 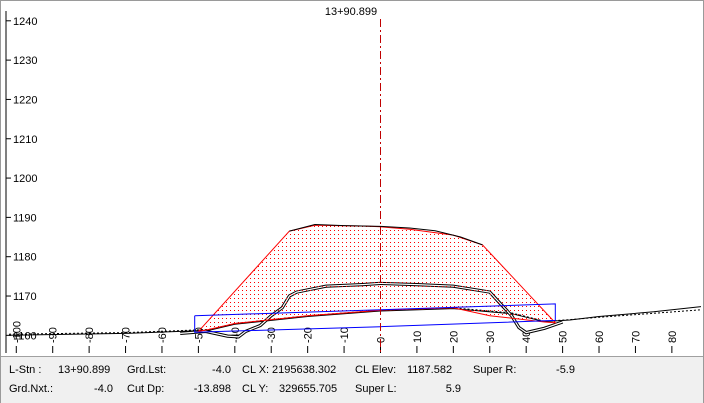 What do you see at coordinates (565, 370) in the screenshot?
I see `super-r-value: -5.9` at bounding box center [565, 370].